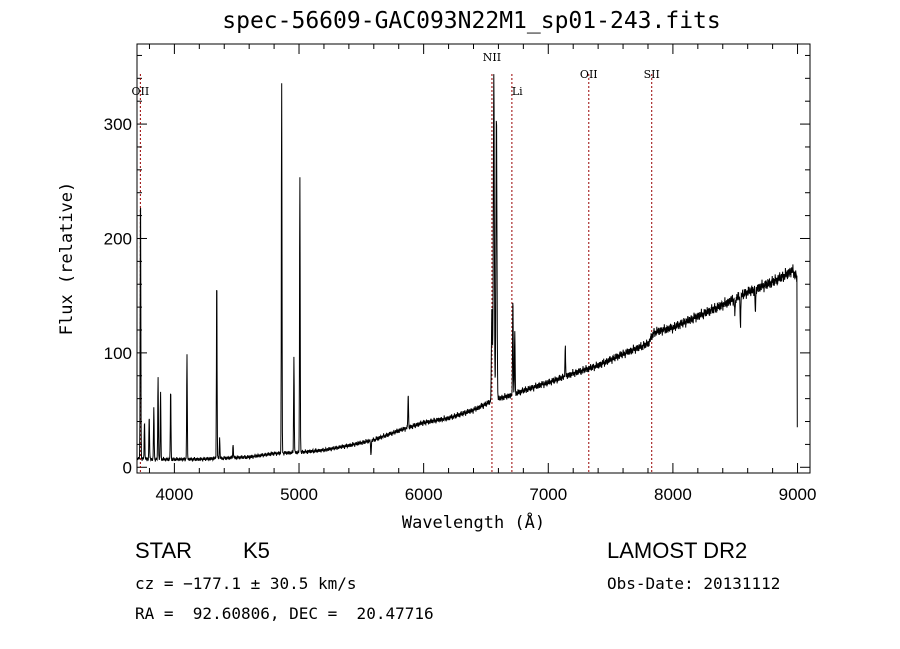  What do you see at coordinates (118, 238) in the screenshot?
I see `y-tick-label: 200` at bounding box center [118, 238].